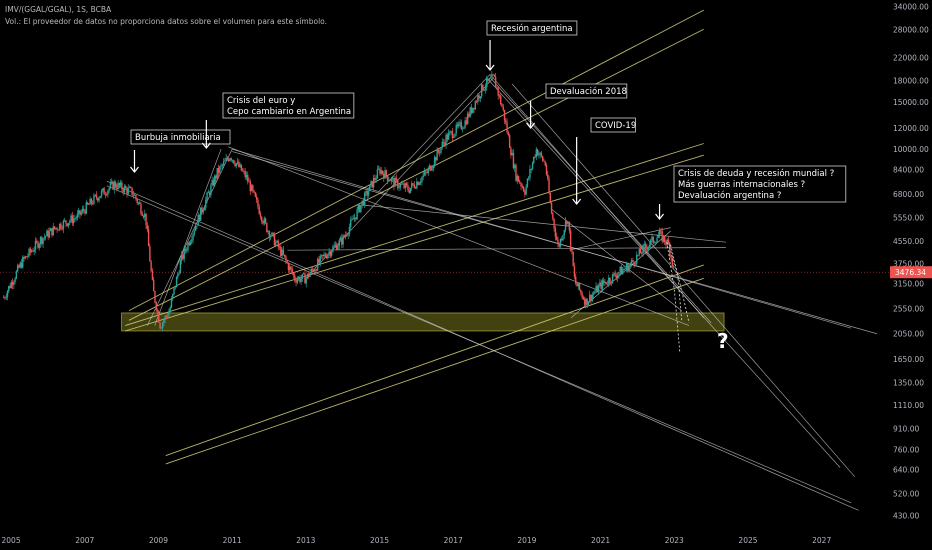 The image size is (932, 550). Describe the element at coordinates (908, 405) in the screenshot. I see `y-tick-label-17: 1110.00` at that location.